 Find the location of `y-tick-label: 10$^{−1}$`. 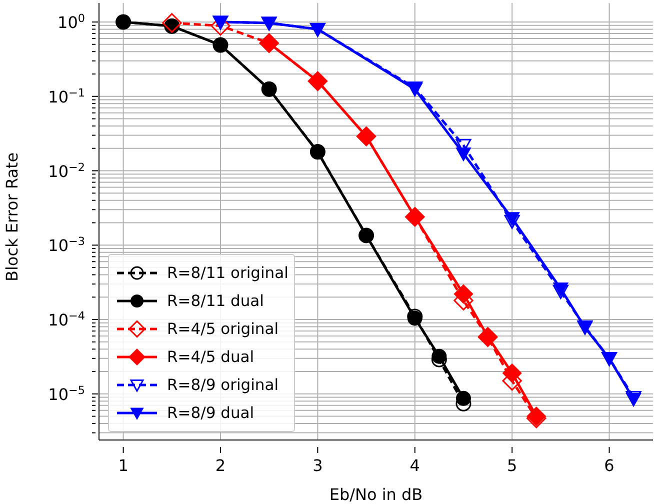

y-tick-label: 10$^{−1}$ is located at coordinates (66, 96).